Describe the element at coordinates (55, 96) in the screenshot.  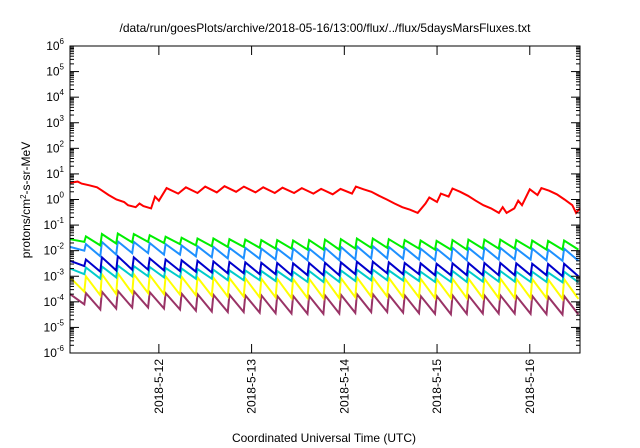
I see `y-tick-label: 10⁴` at that location.